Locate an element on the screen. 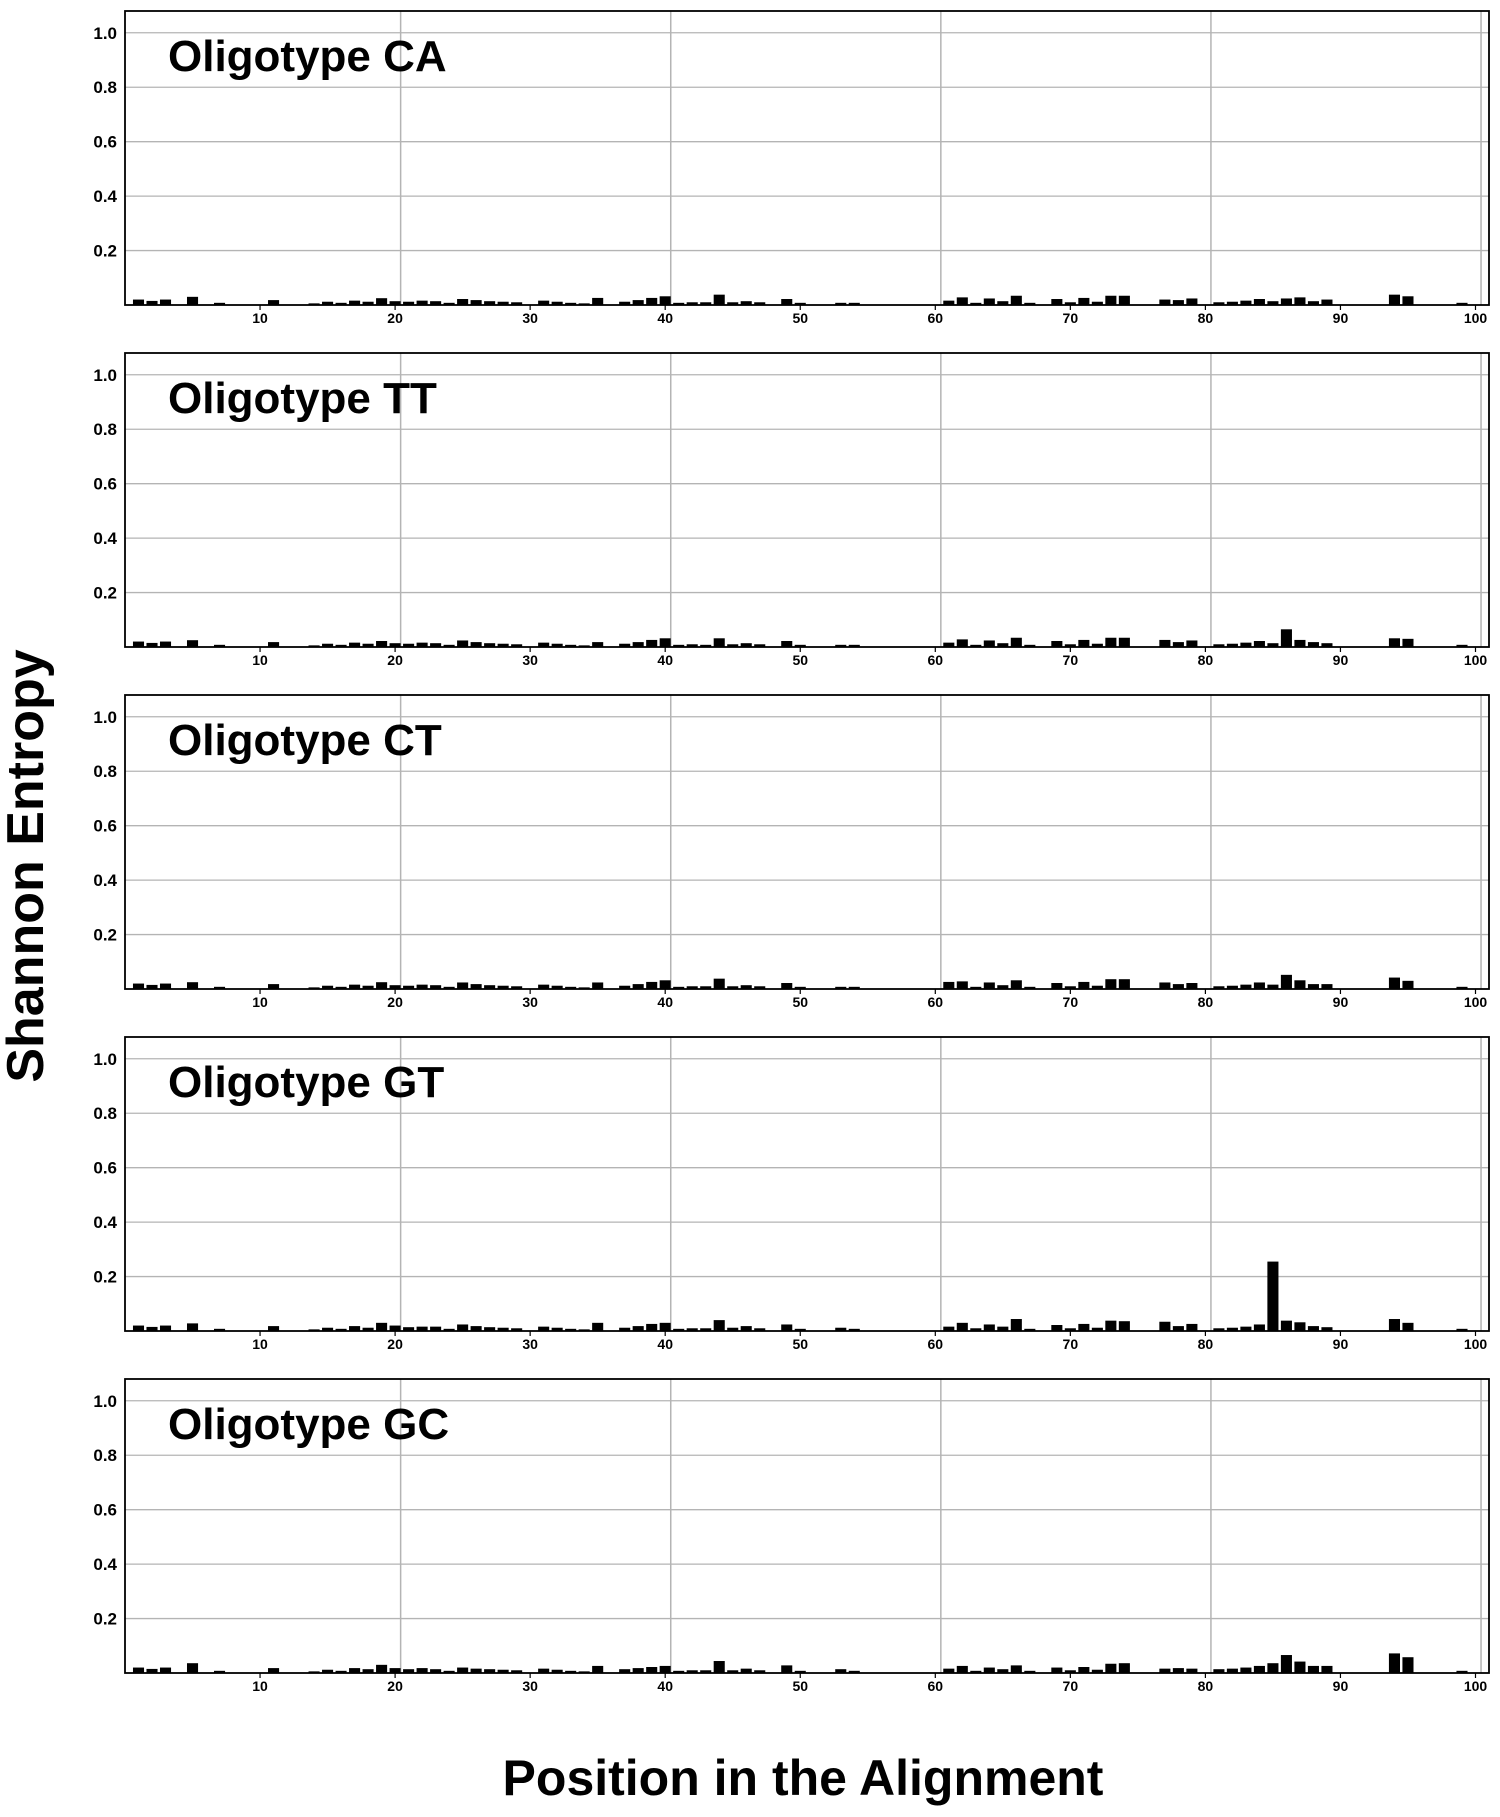 The height and width of the screenshot is (1817, 1500). panel-title: Oligotype GC is located at coordinates (308, 1424).